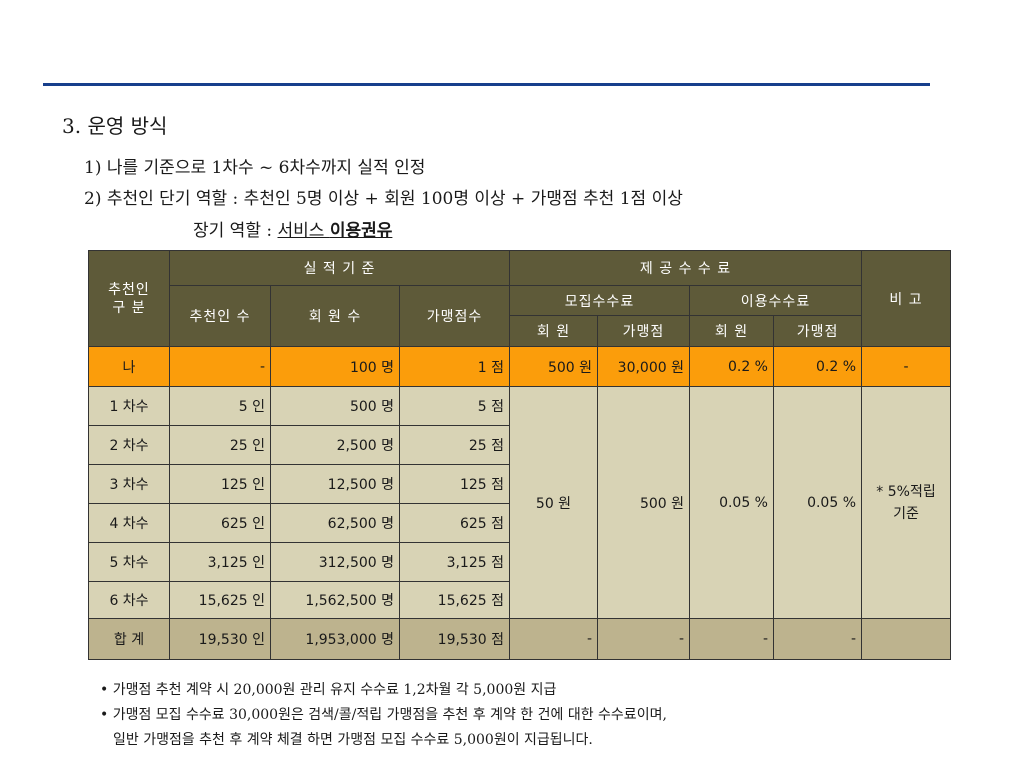 The image size is (1024, 768). I want to click on remarks-line-2: 기준, so click(906, 513).